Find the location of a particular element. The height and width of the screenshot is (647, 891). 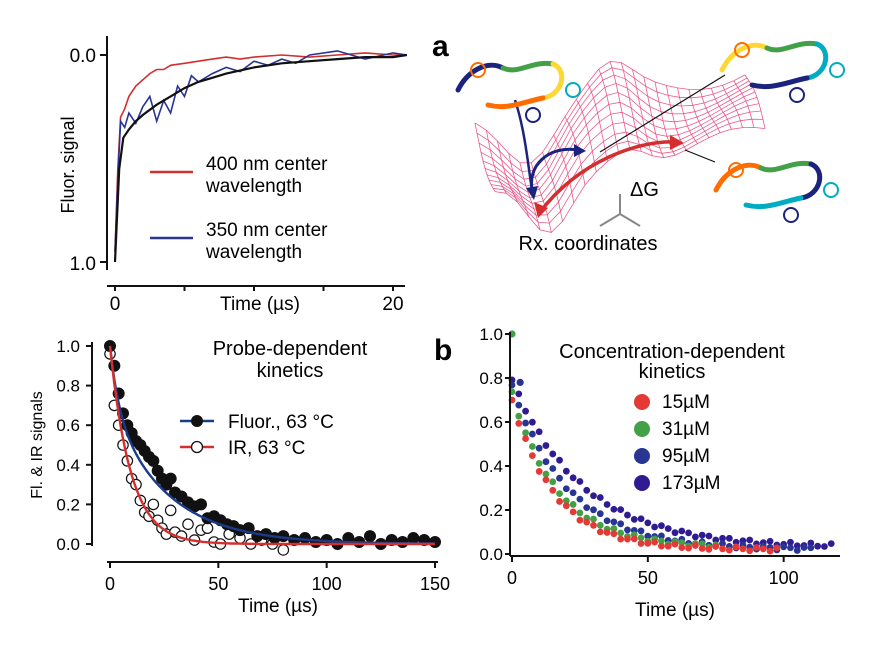

legend-label-ir: IR, 63 °C is located at coordinates (266, 448).